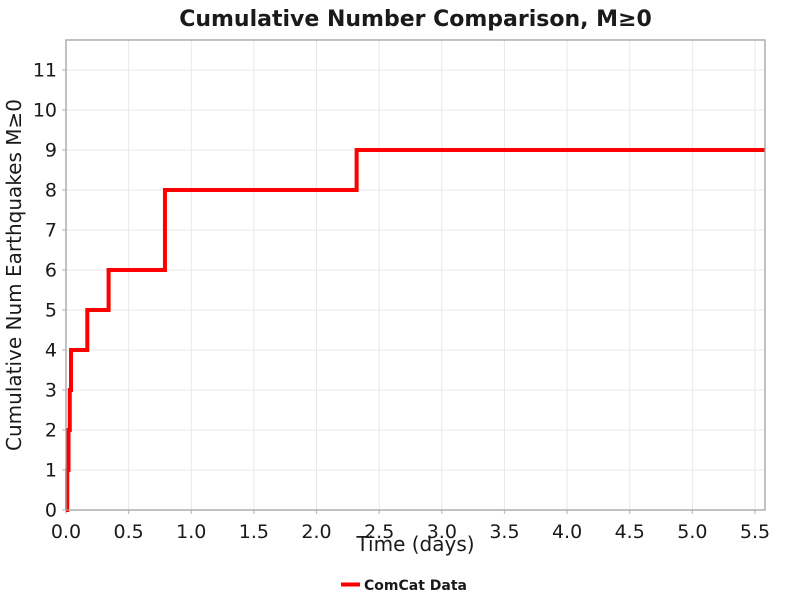  What do you see at coordinates (254, 532) in the screenshot?
I see `x-tick-label: 1.5` at bounding box center [254, 532].